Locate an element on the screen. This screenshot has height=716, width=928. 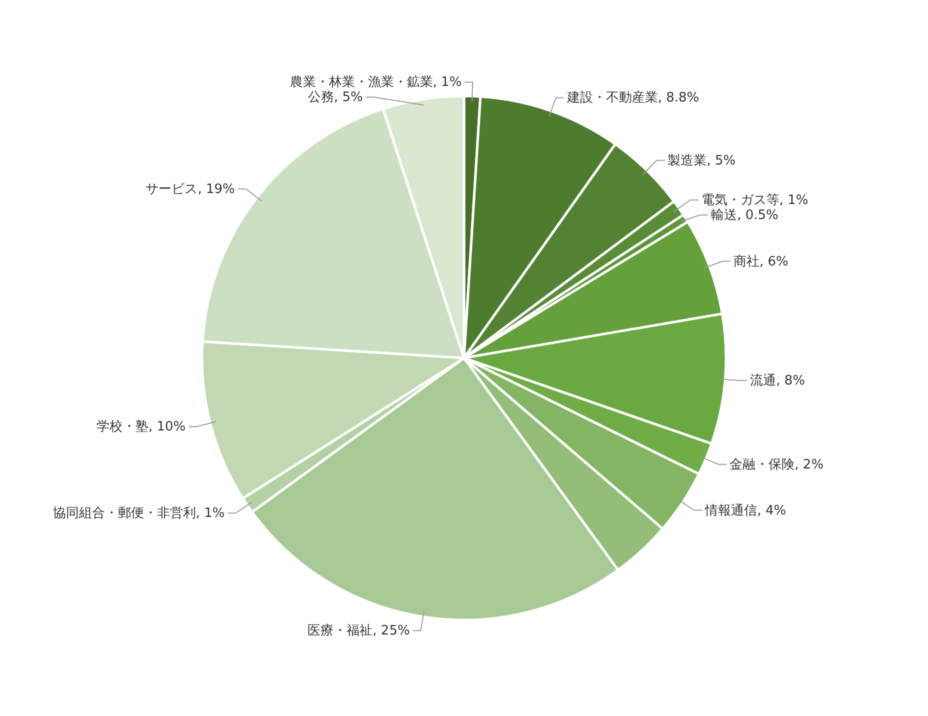
slice-label: 金融・保険, 2% is located at coordinates (777, 464).